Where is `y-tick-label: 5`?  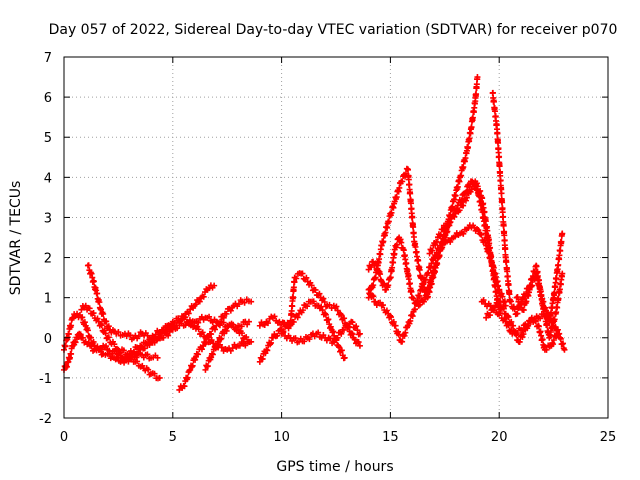 y-tick-label: 5 is located at coordinates (48, 138).